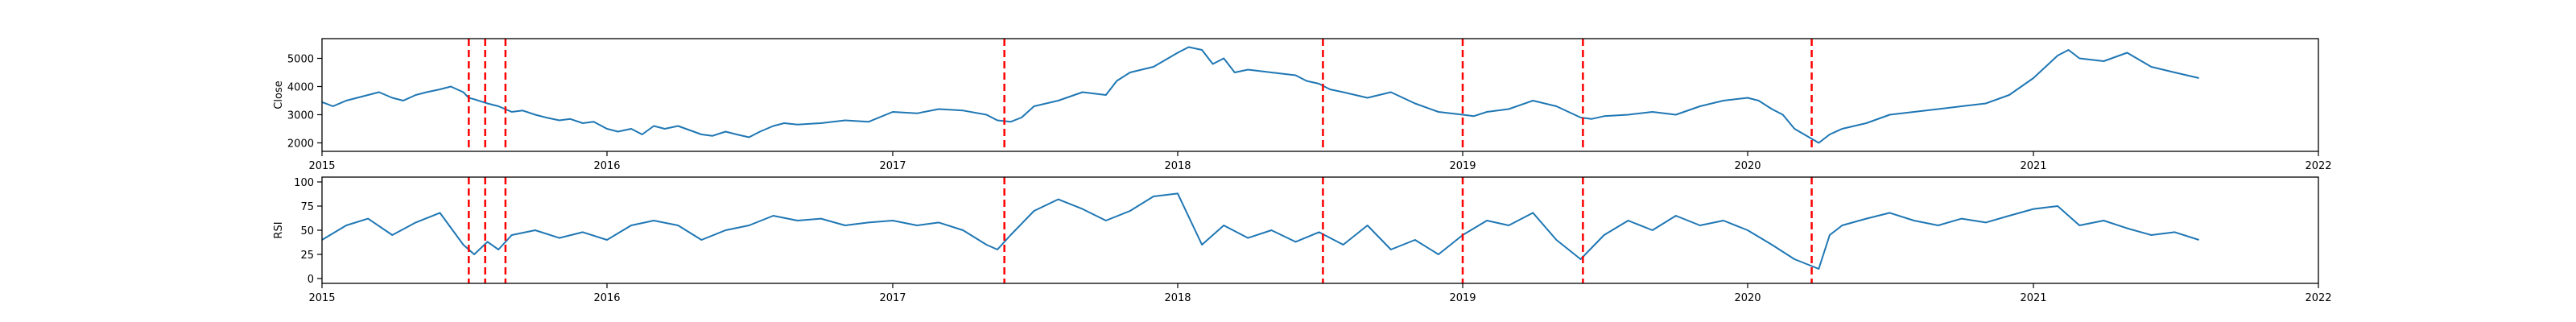  What do you see at coordinates (307, 207) in the screenshot?
I see `y-tick-label: 75` at bounding box center [307, 207].